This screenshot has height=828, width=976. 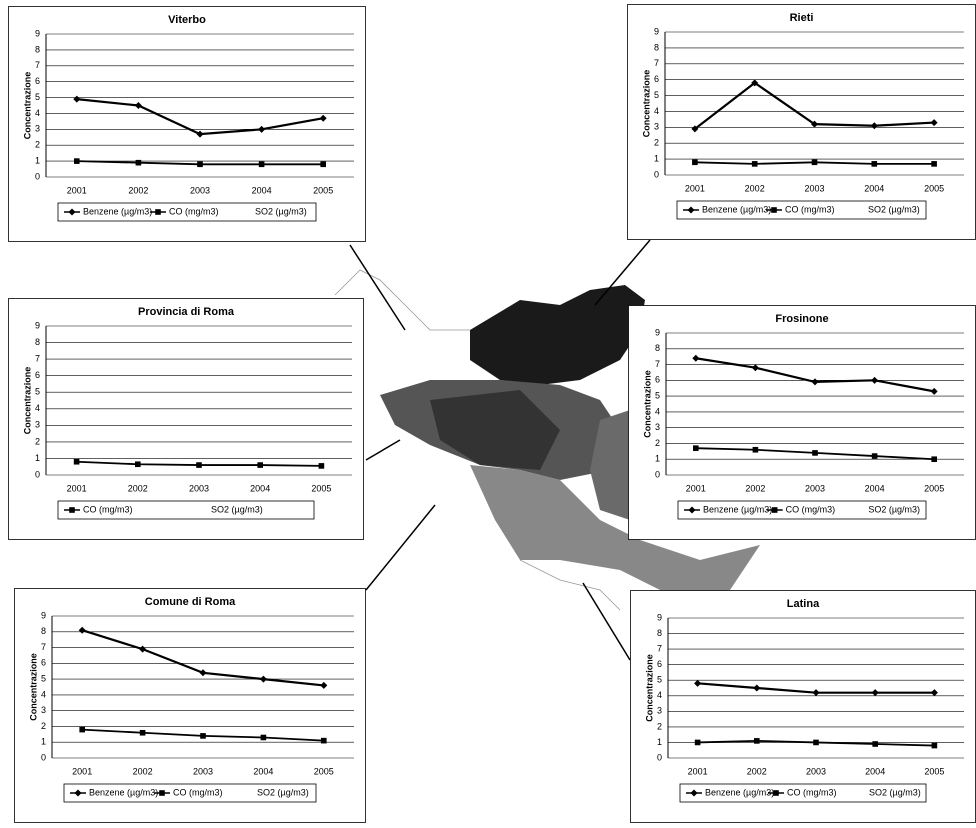 I want to click on y-tick-label: 6, so click(x=37, y=375).